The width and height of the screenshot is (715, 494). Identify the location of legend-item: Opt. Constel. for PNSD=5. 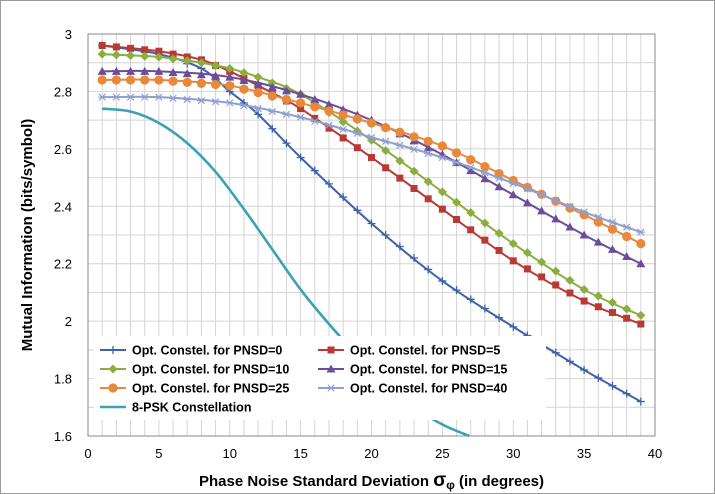
(409, 351).